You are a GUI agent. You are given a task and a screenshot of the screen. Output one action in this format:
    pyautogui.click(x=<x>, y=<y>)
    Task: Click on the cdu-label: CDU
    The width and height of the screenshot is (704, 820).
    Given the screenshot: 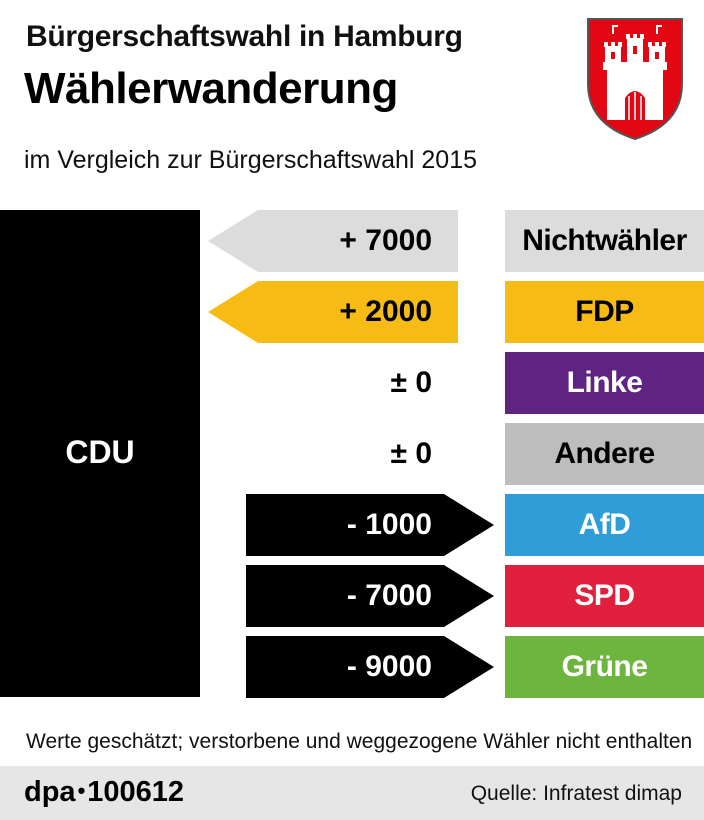 What is the action you would take?
    pyautogui.click(x=100, y=452)
    